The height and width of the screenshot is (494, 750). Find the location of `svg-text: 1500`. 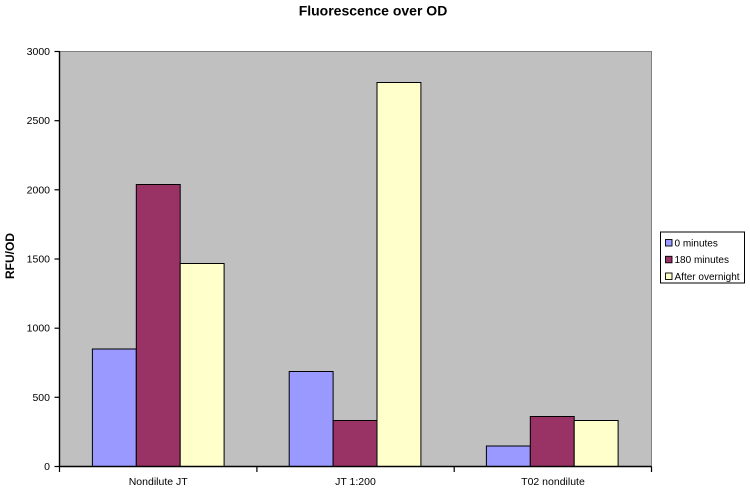

svg-text: 1500 is located at coordinates (39, 260).